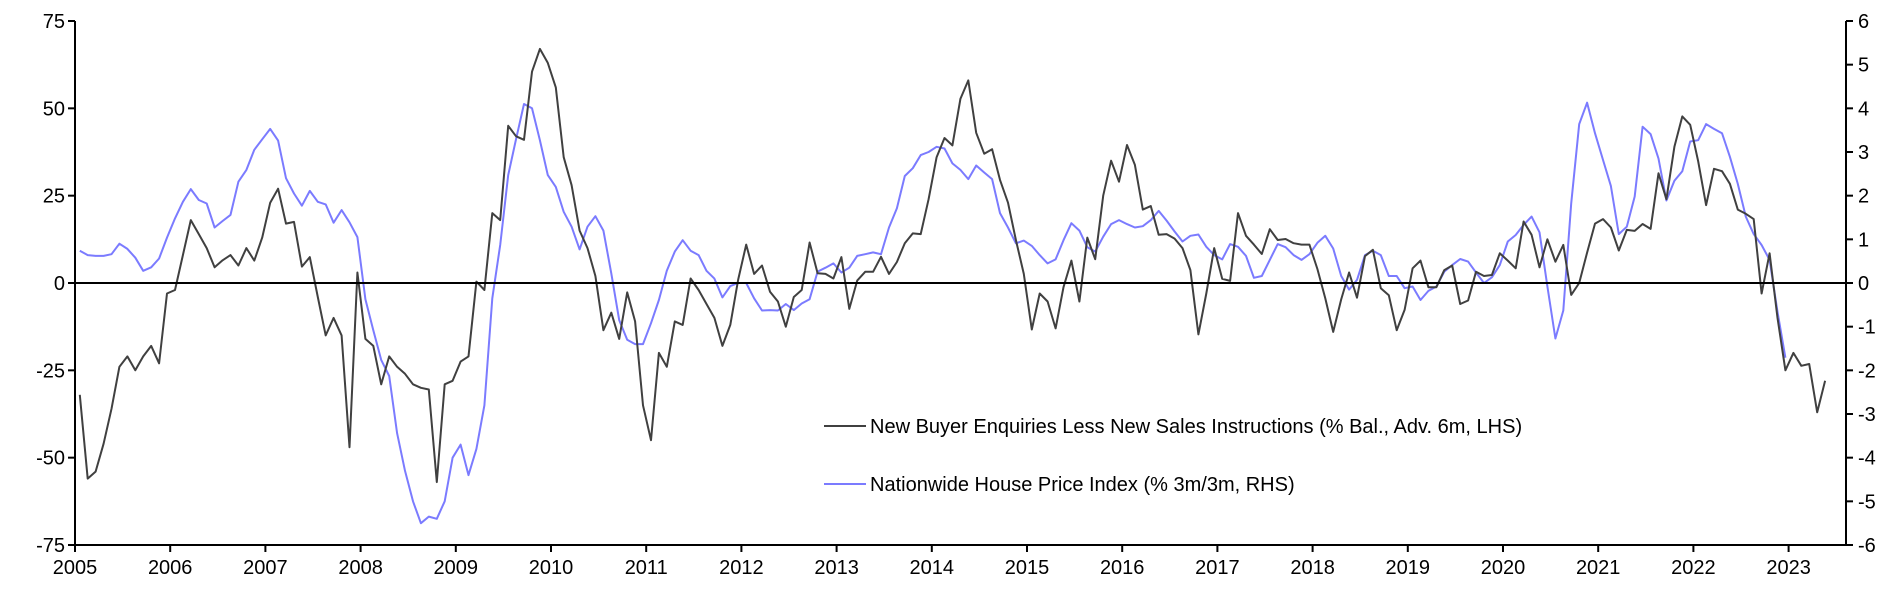 This screenshot has height=591, width=1892. I want to click on x-tick-label: 2014, so click(932, 568).